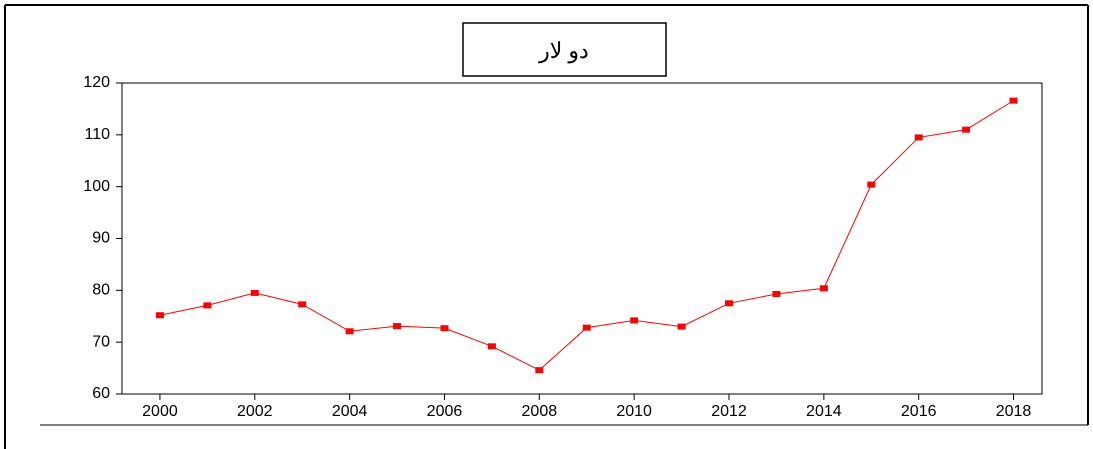  Describe the element at coordinates (540, 411) in the screenshot. I see `x-tick-label: 2008` at that location.